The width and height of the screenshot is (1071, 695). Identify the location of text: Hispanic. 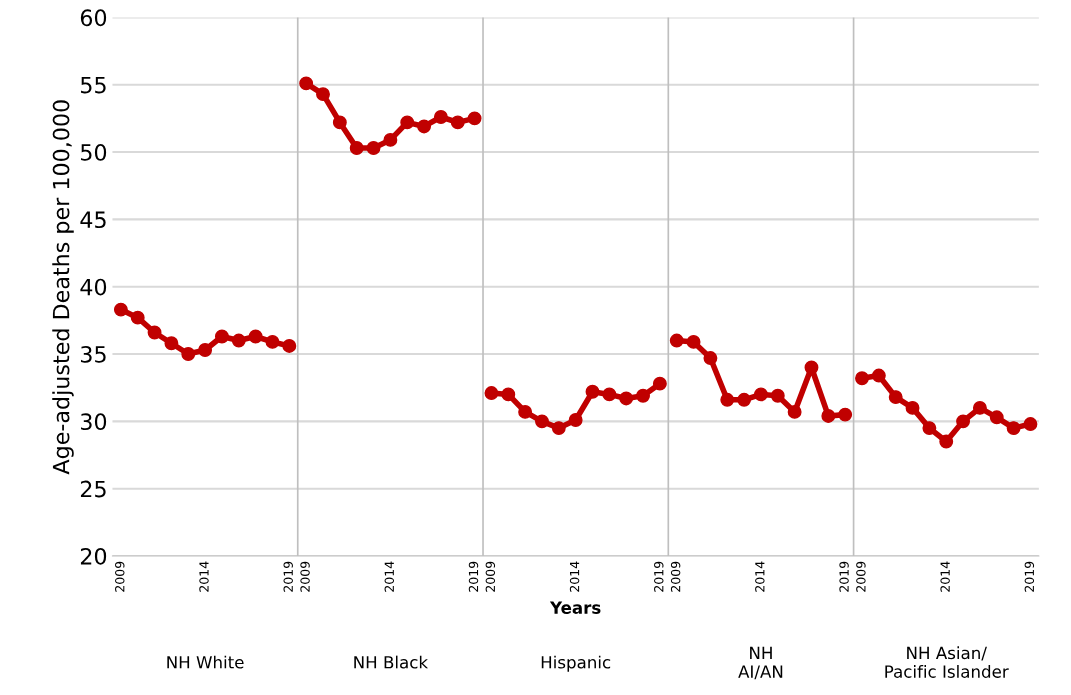
(576, 663).